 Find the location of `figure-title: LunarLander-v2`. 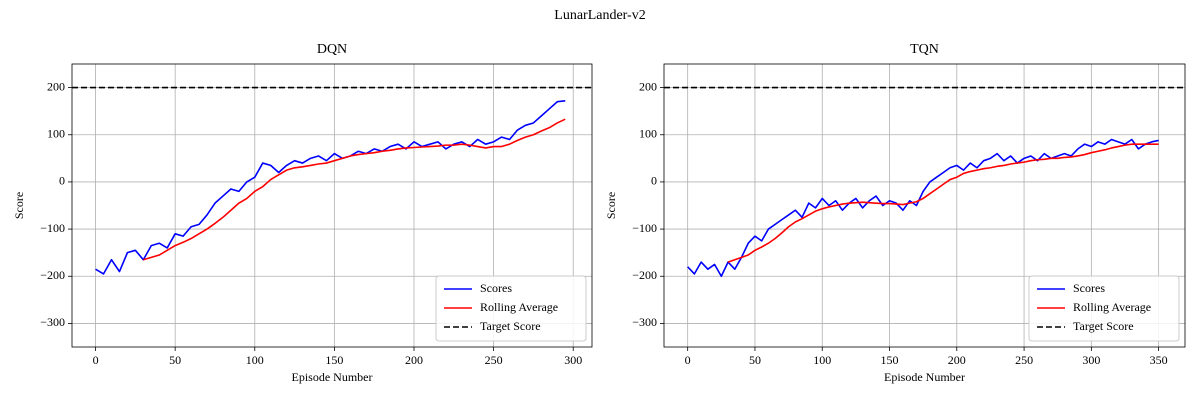

figure-title: LunarLander-v2 is located at coordinates (599, 15).